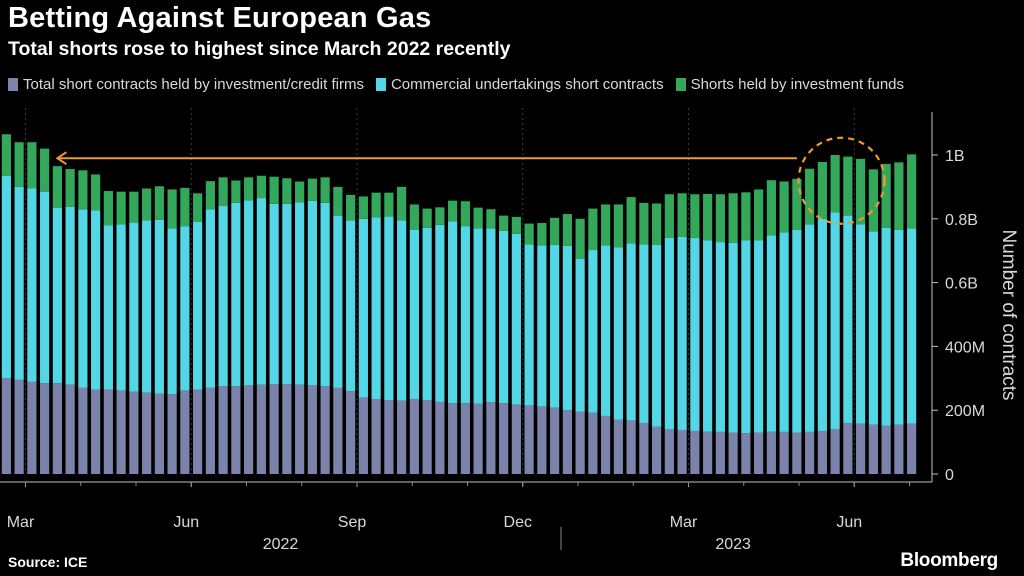 The width and height of the screenshot is (1024, 576). I want to click on bloomberg-logo: Bloomberg, so click(949, 560).